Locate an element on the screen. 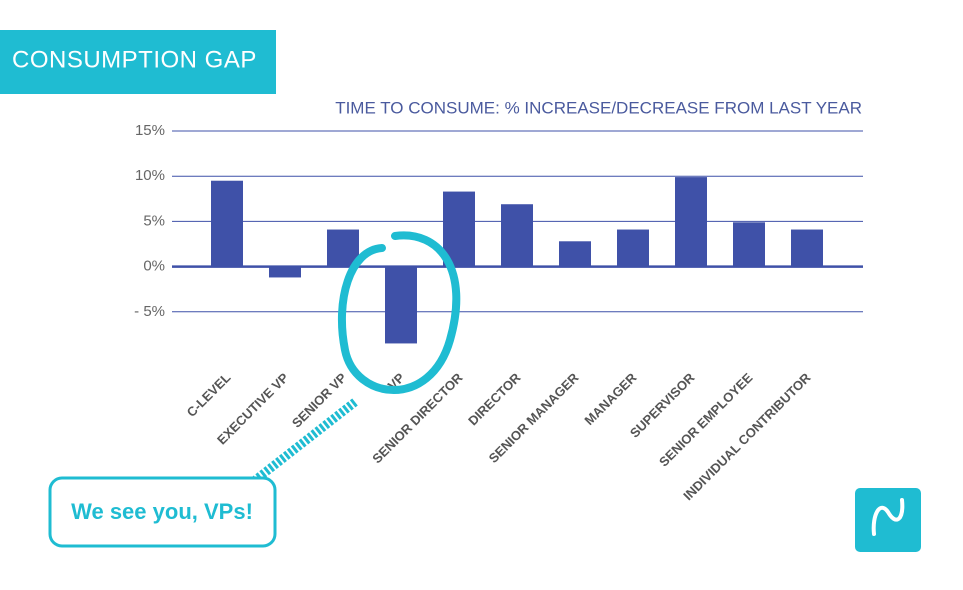 This screenshot has width=963, height=590. logo is located at coordinates (888, 520).